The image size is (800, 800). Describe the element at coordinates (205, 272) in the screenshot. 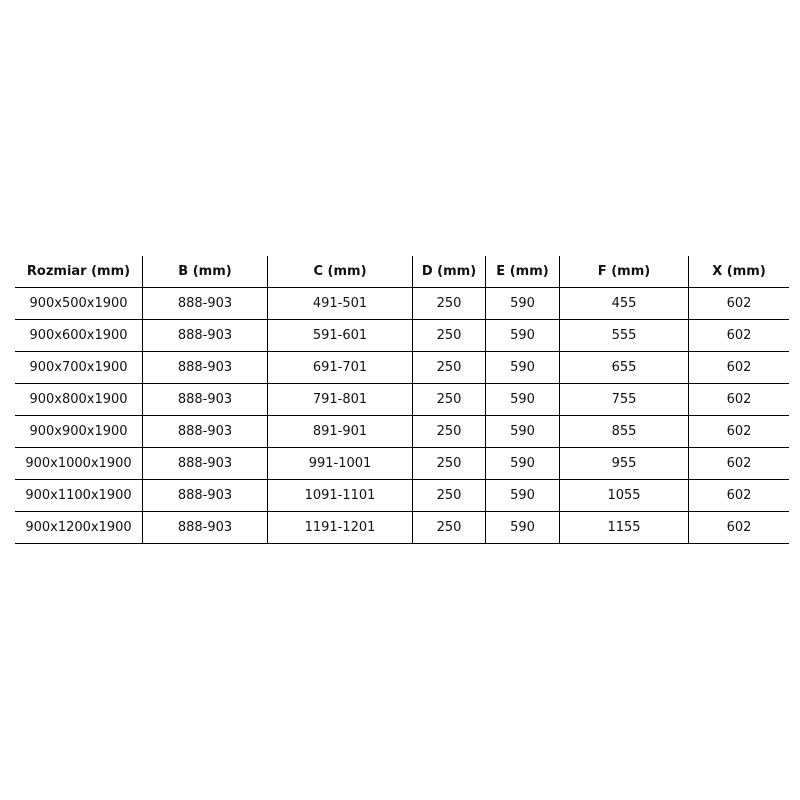

I see `column-header: B (mm)` at that location.